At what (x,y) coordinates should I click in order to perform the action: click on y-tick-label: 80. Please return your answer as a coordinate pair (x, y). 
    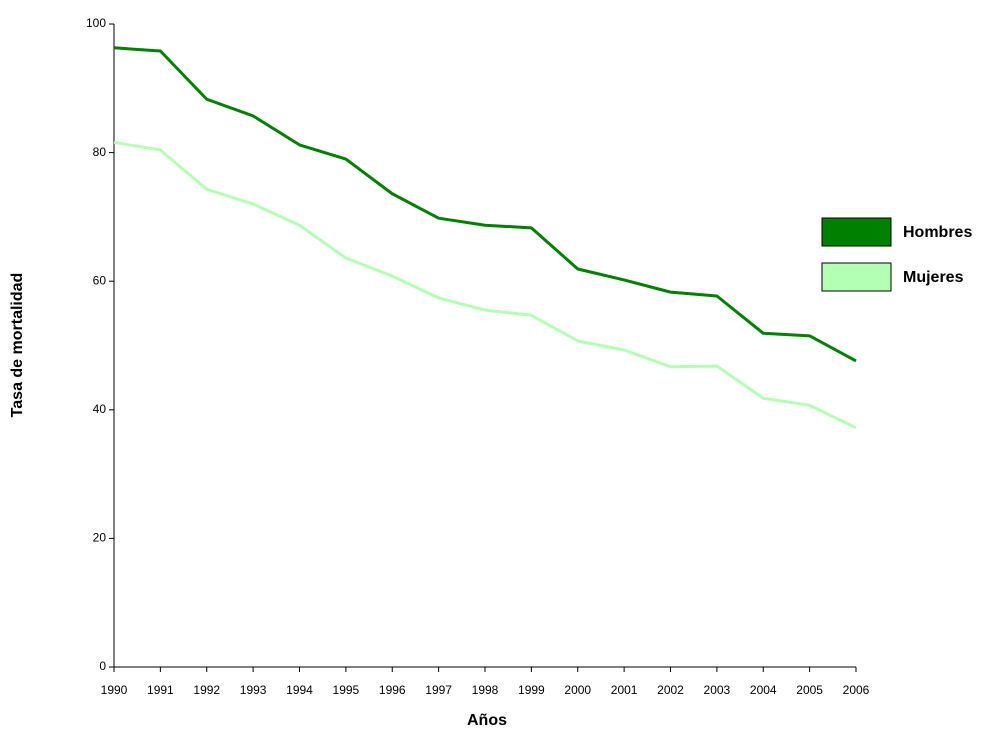
    Looking at the image, I should click on (100, 152).